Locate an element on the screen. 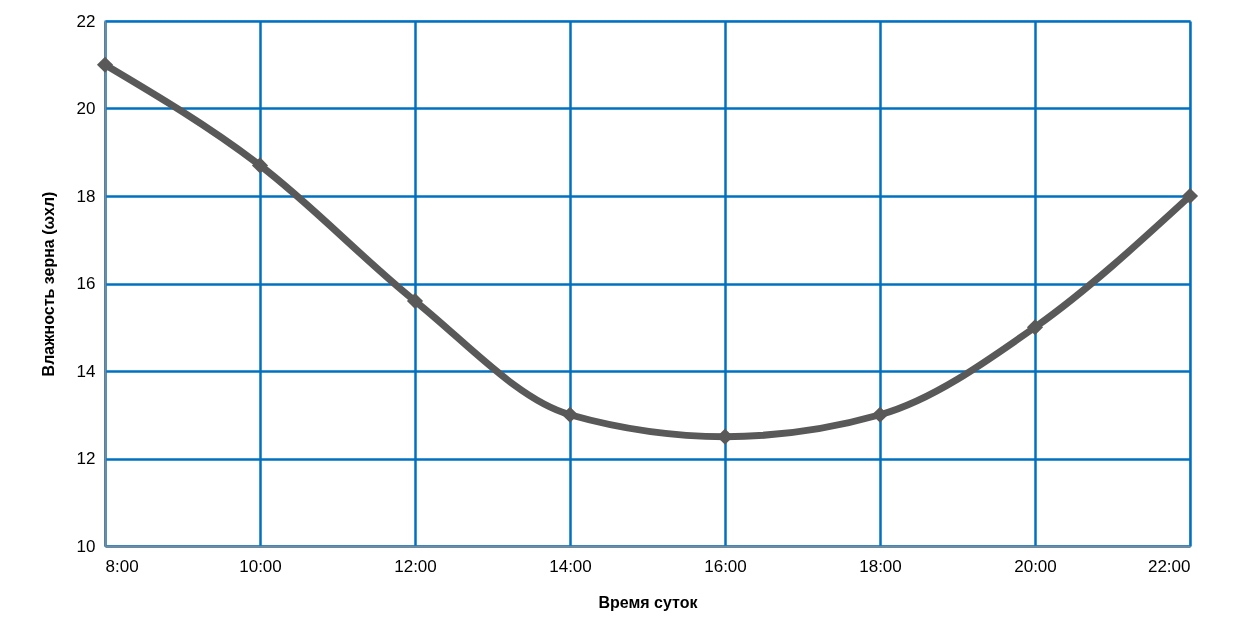  y-tick-label: 20 is located at coordinates (86, 108).